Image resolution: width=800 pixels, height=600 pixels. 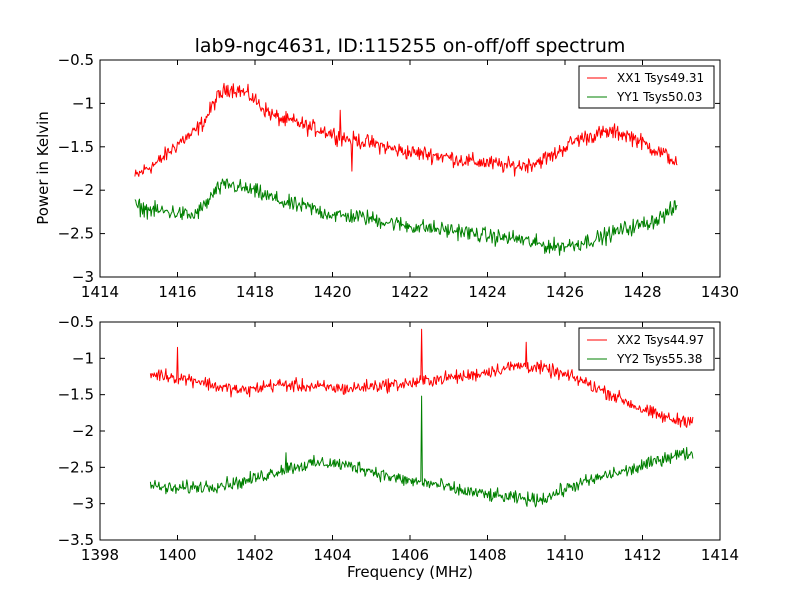 I want to click on legend-entry: YY1 Tsys50.03, so click(x=659, y=97).